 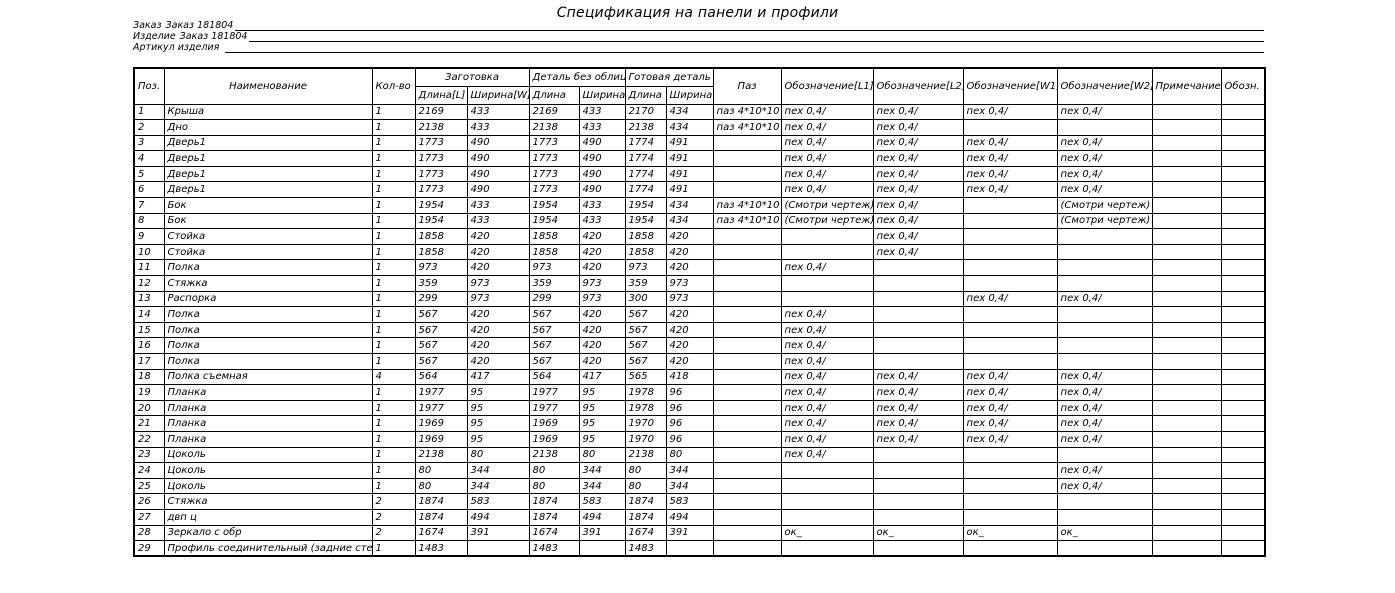 I want to click on cell-raw-width: 80, so click(x=602, y=455).